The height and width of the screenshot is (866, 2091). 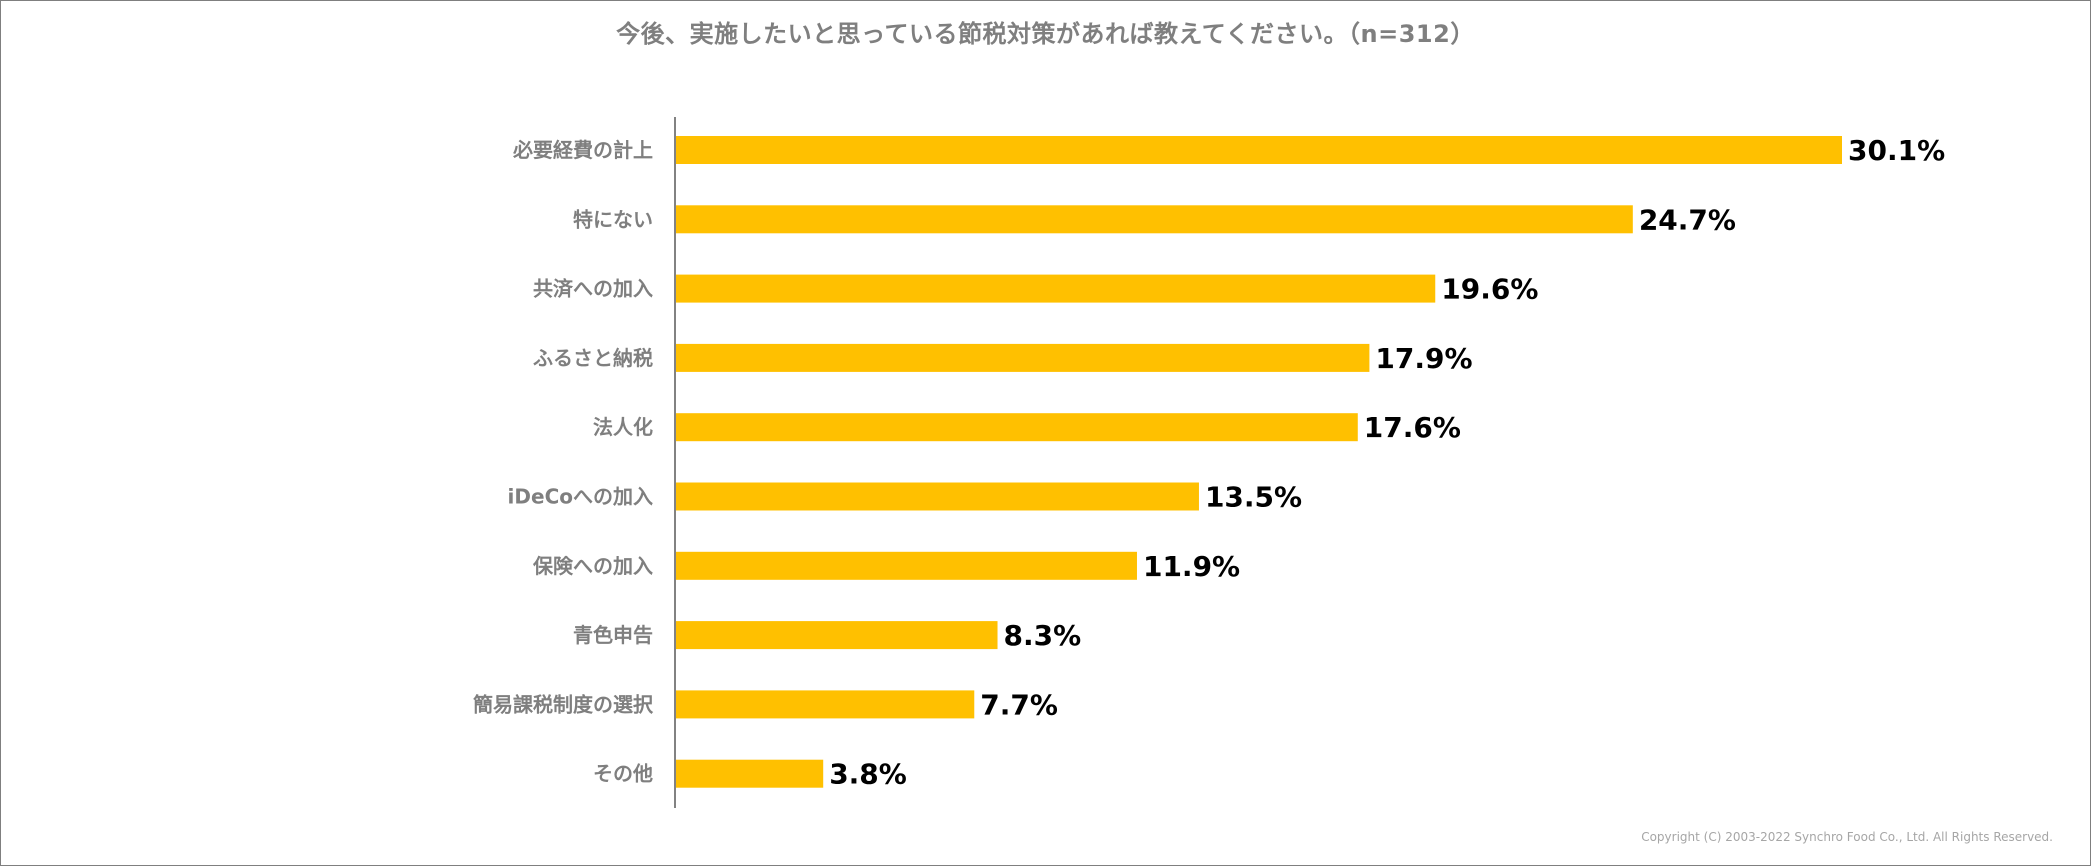 What do you see at coordinates (593, 289) in the screenshot?
I see `category-label-2: 共済への加入` at bounding box center [593, 289].